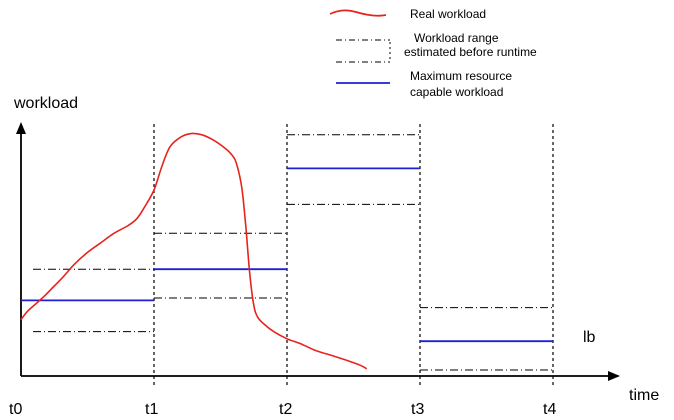 The image size is (674, 420). I want to click on legend-item-workload-range: Workload range estimated before runtime, so click(436, 47).